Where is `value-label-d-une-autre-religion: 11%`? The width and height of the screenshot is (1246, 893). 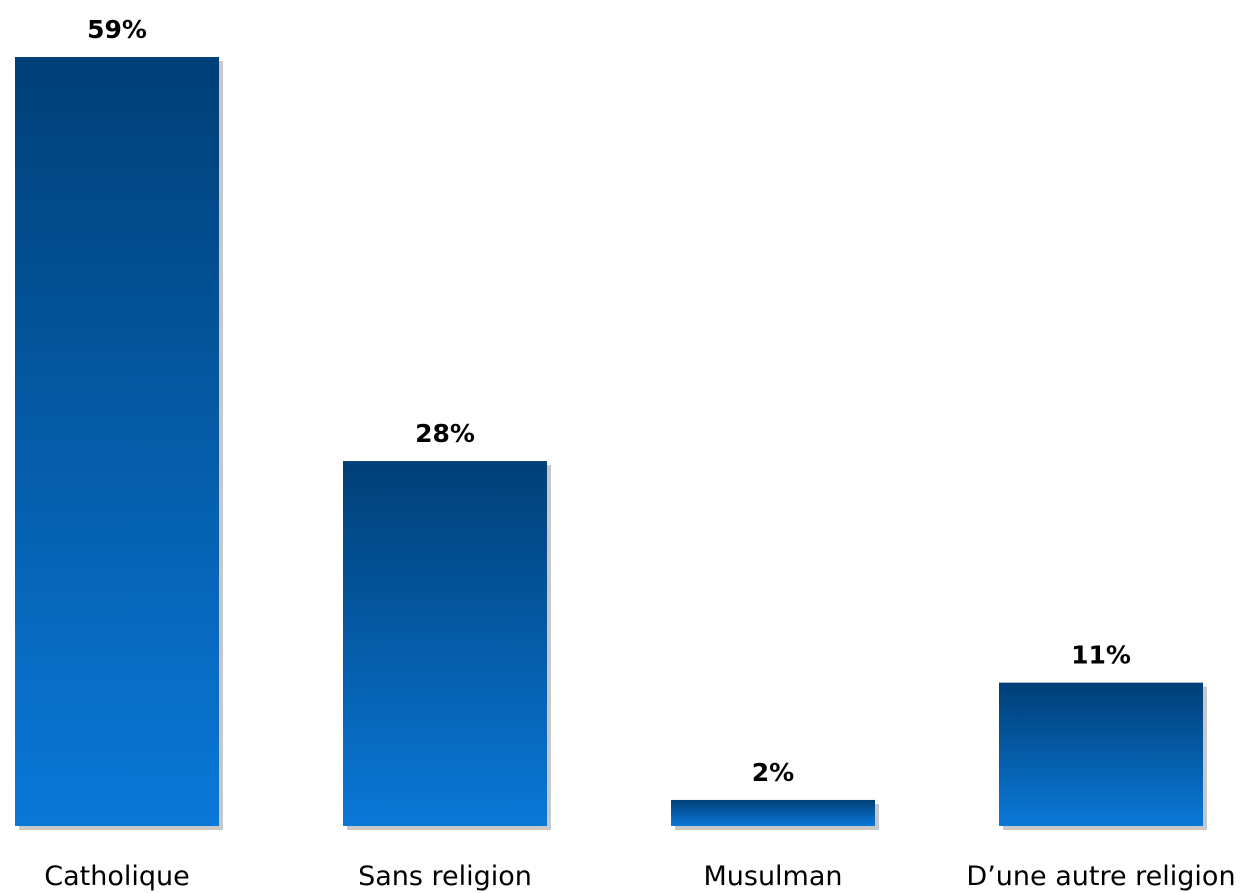 value-label-d-une-autre-religion: 11% is located at coordinates (1101, 655).